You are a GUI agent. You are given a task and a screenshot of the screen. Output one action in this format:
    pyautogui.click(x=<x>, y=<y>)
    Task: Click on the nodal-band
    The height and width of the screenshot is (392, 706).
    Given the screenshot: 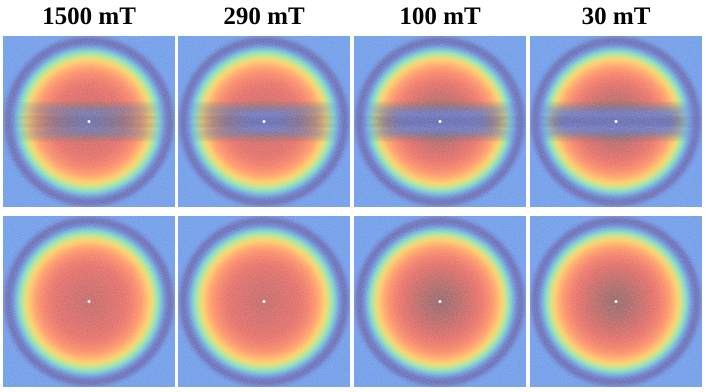 What is the action you would take?
    pyautogui.click(x=89, y=121)
    